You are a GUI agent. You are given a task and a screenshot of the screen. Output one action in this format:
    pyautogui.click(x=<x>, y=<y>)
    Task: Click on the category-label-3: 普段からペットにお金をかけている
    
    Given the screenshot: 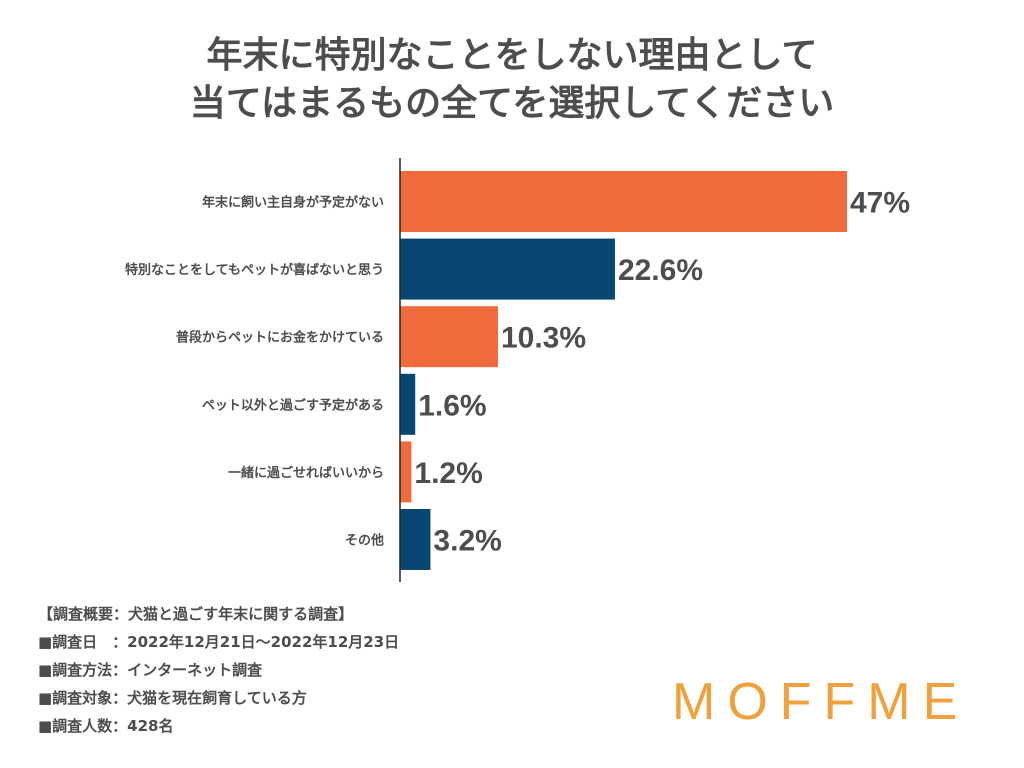 What is the action you would take?
    pyautogui.click(x=280, y=338)
    